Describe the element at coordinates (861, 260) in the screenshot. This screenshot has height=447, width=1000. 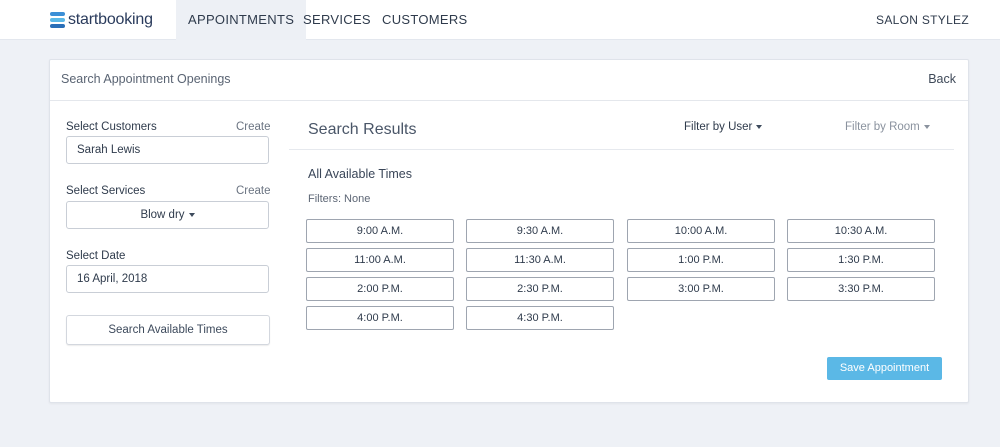
I see `time-slot: 1:30 P.M.` at that location.